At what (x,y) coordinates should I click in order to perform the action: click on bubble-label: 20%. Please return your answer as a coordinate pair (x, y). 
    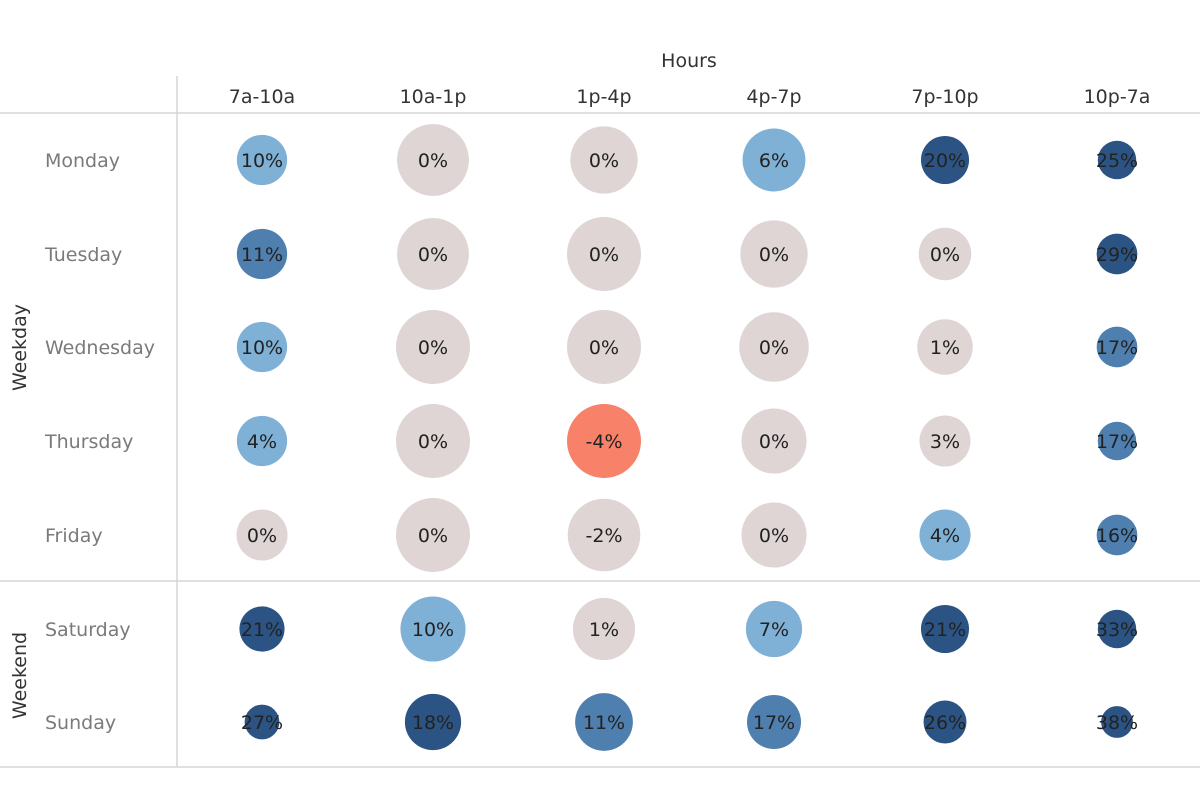
    Looking at the image, I should click on (945, 161).